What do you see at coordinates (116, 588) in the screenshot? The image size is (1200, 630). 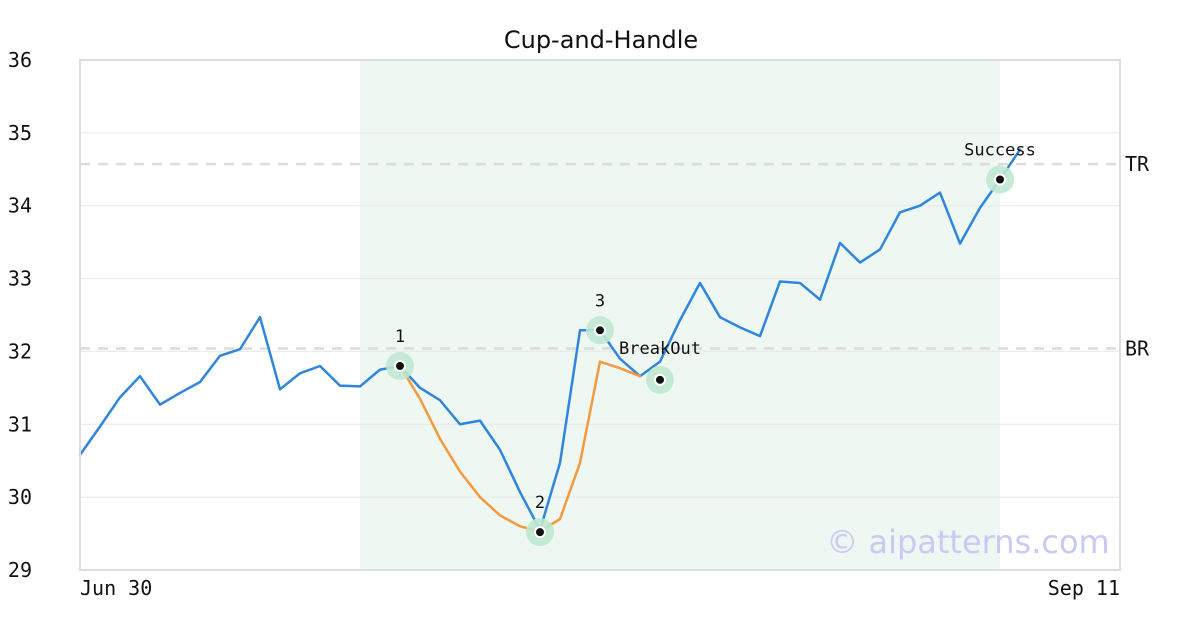 I see `x-tick-label: Jun 30` at bounding box center [116, 588].